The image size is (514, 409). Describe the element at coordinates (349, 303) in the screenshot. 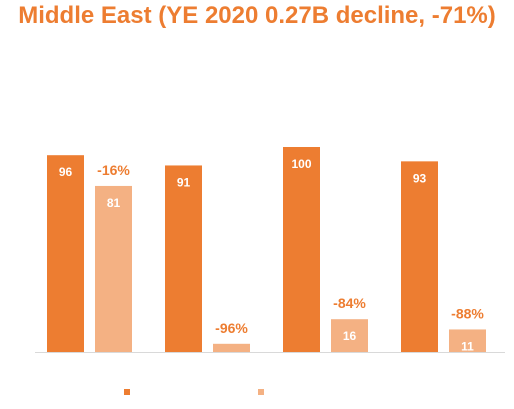

I see `change-label-2: -84%` at that location.